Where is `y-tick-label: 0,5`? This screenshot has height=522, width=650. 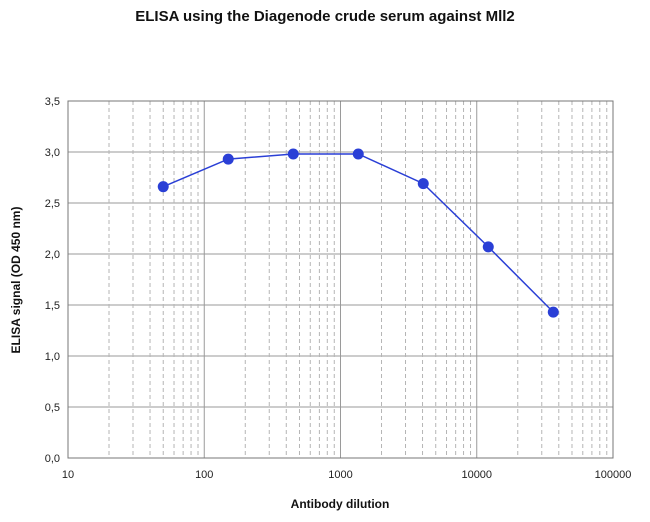 y-tick-label: 0,5 is located at coordinates (52, 408).